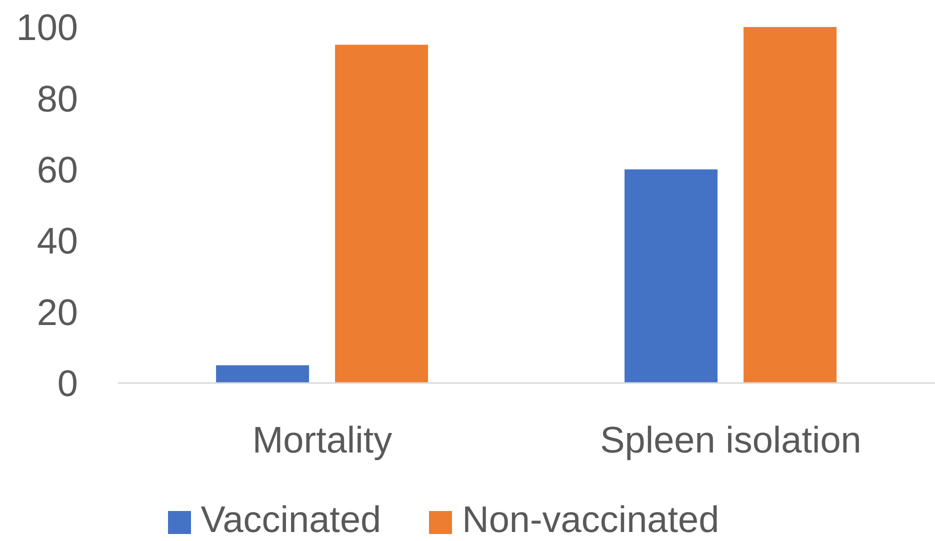  What do you see at coordinates (731, 439) in the screenshot?
I see `x-tick-label: Spleen isolation` at bounding box center [731, 439].